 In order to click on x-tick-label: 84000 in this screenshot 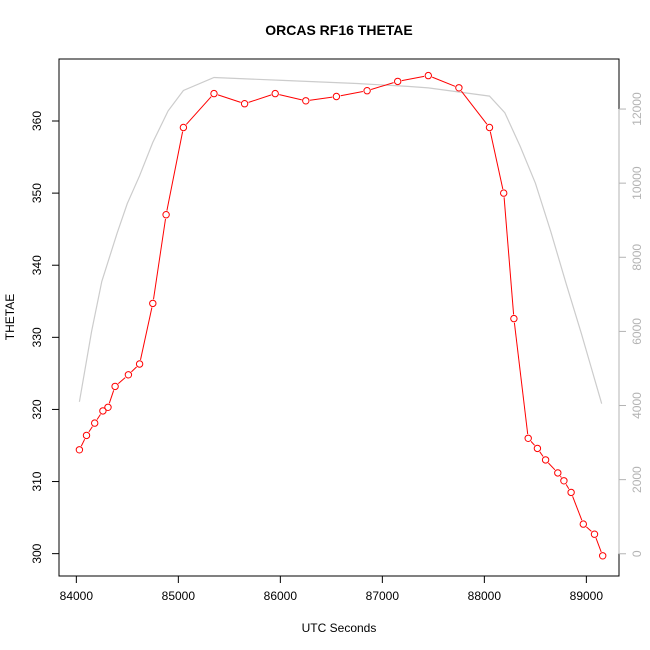, I will do `click(77, 596)`.